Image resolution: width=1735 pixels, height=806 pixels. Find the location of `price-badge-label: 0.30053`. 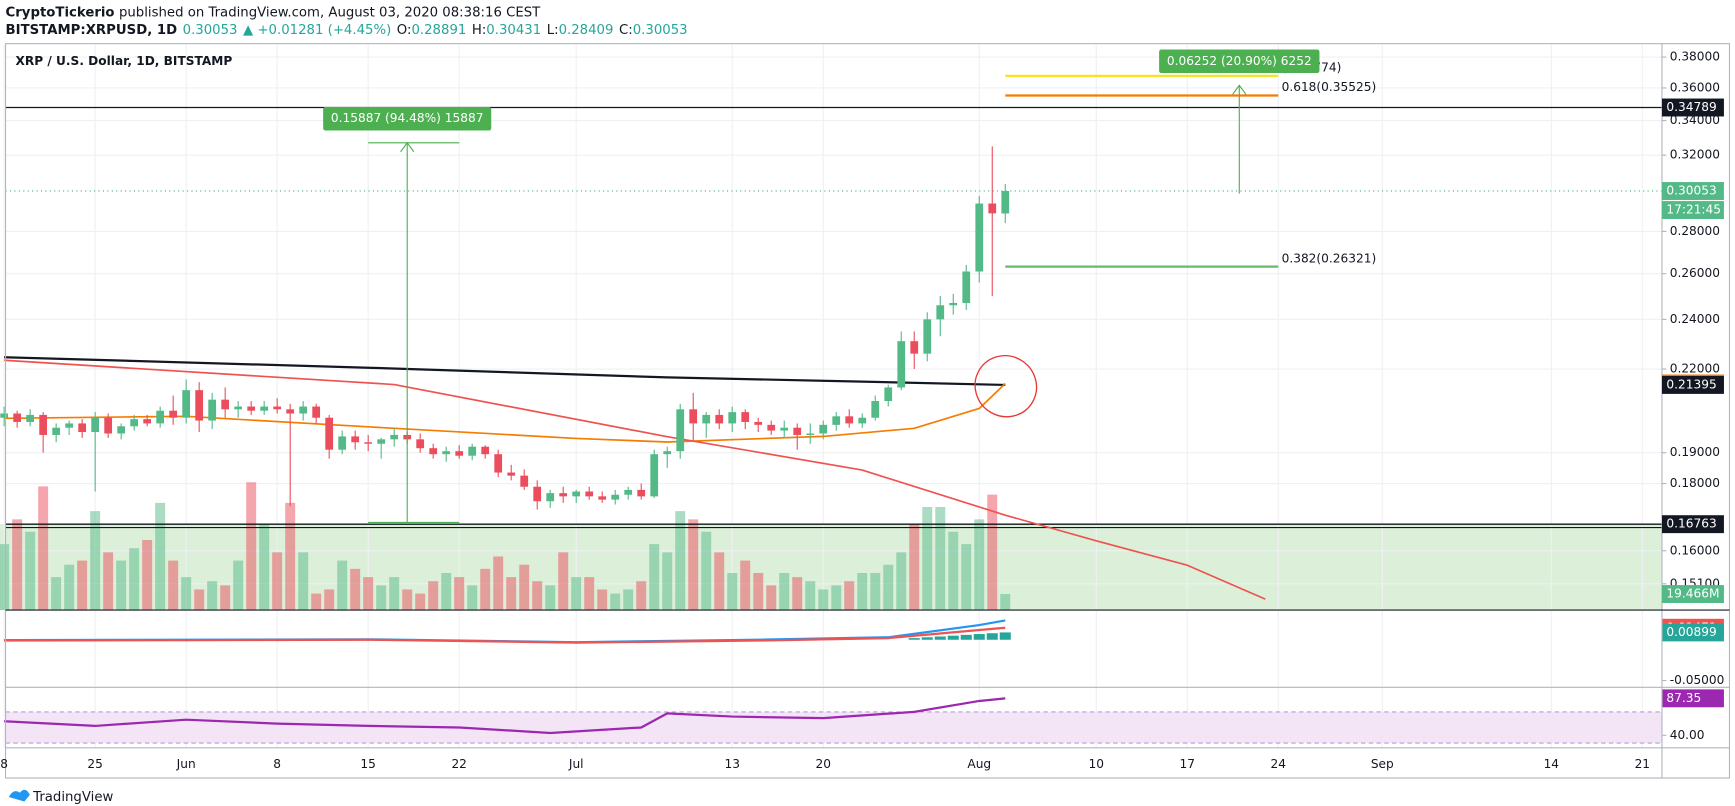

price-badge-label: 0.30053 is located at coordinates (1691, 190).